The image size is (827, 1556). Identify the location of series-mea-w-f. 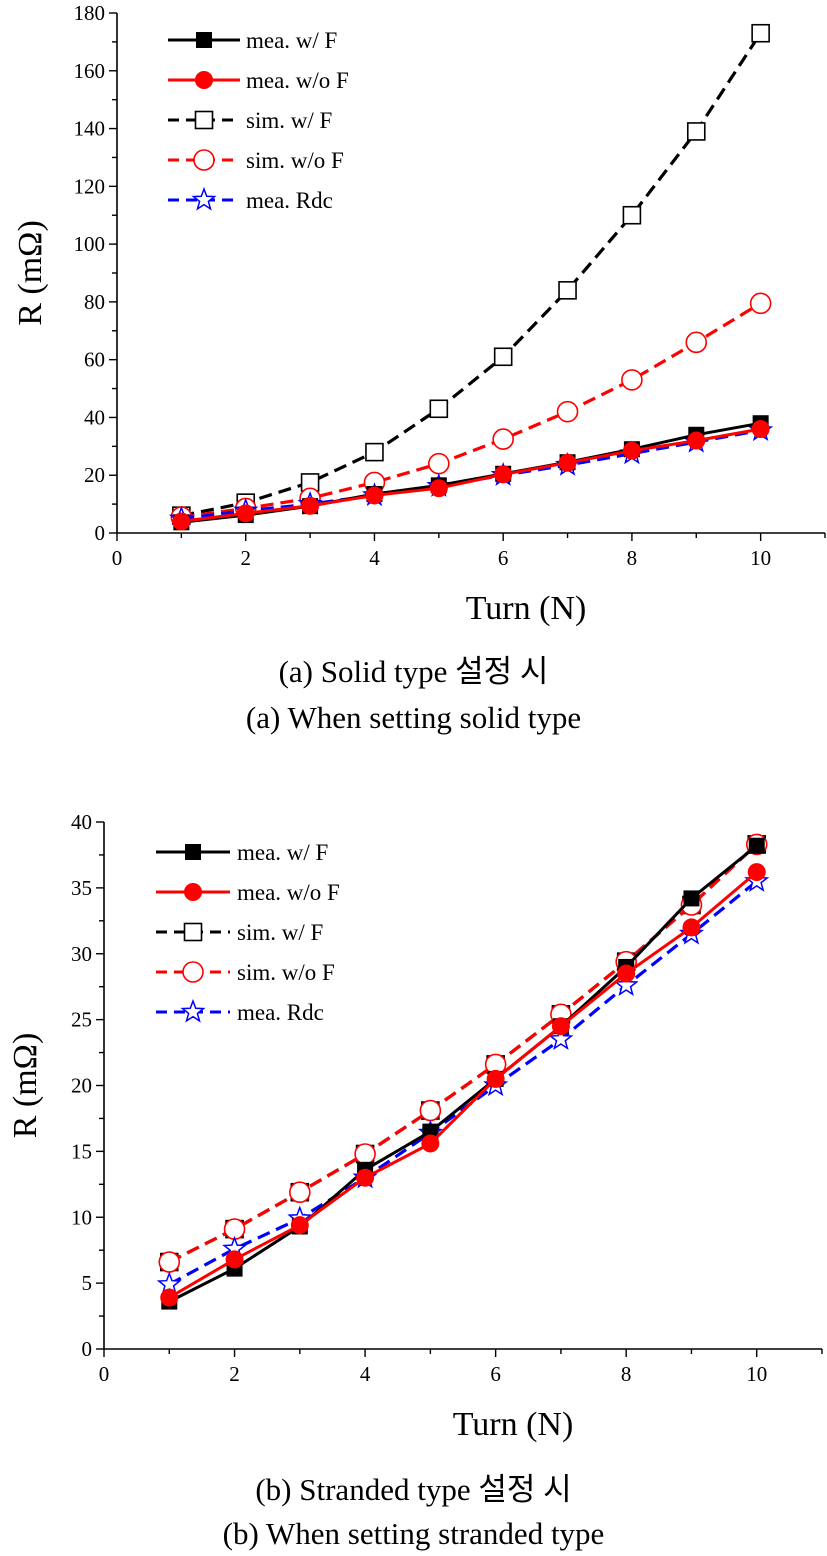
(471, 473).